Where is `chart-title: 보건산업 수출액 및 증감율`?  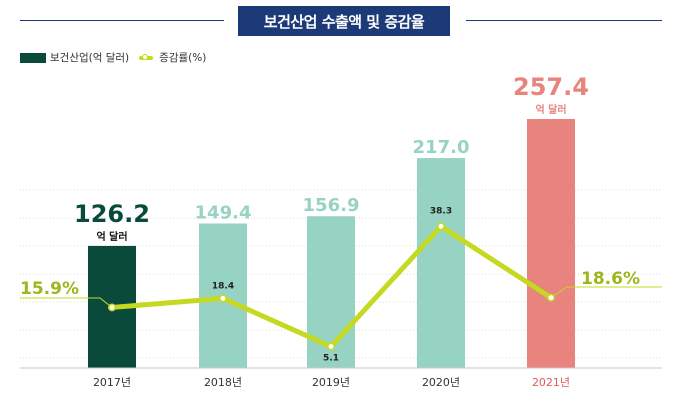 chart-title: 보건산업 수출액 및 증감율 is located at coordinates (344, 21).